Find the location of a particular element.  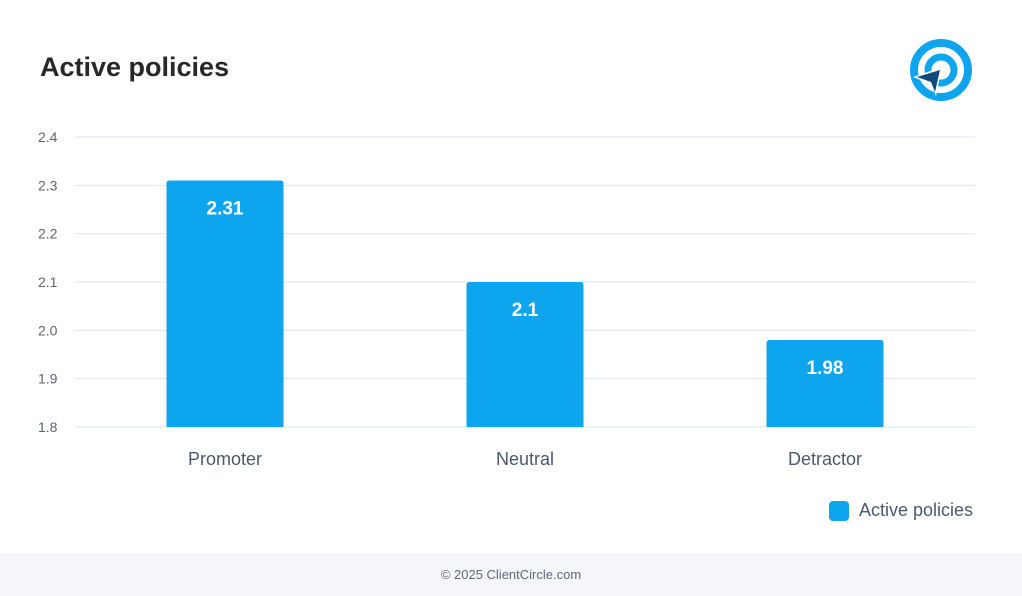

footer: © 2025 ClientCircle.com is located at coordinates (511, 574).